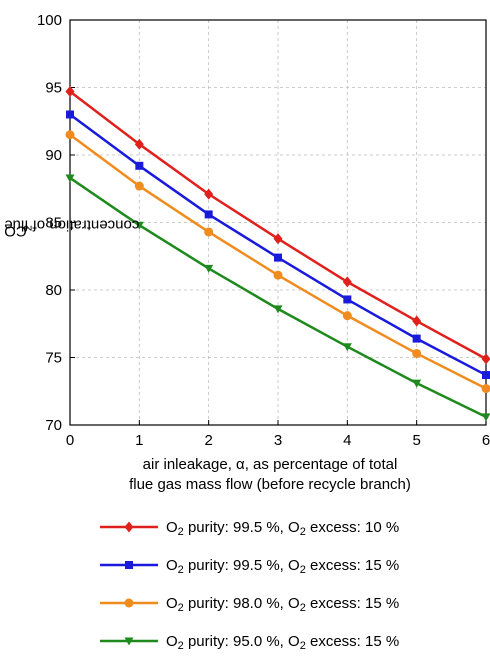 The image size is (490, 660). What do you see at coordinates (278, 440) in the screenshot?
I see `x-tick-label: 3` at bounding box center [278, 440].